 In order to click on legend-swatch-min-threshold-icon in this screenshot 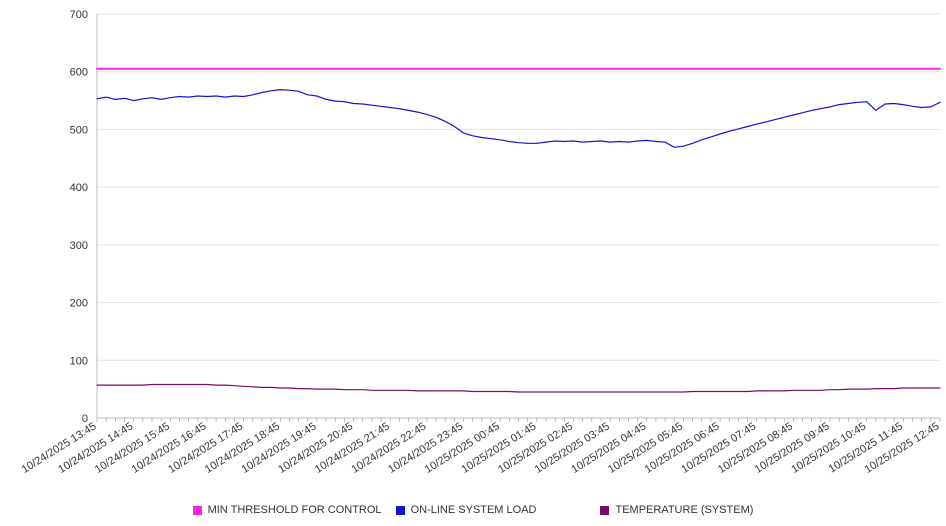, I will do `click(197, 510)`.